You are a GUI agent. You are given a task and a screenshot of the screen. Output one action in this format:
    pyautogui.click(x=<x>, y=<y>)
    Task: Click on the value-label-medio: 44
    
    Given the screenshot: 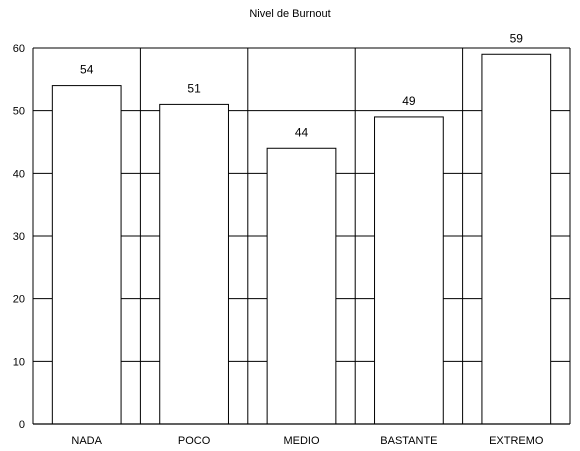 What is the action you would take?
    pyautogui.click(x=302, y=132)
    